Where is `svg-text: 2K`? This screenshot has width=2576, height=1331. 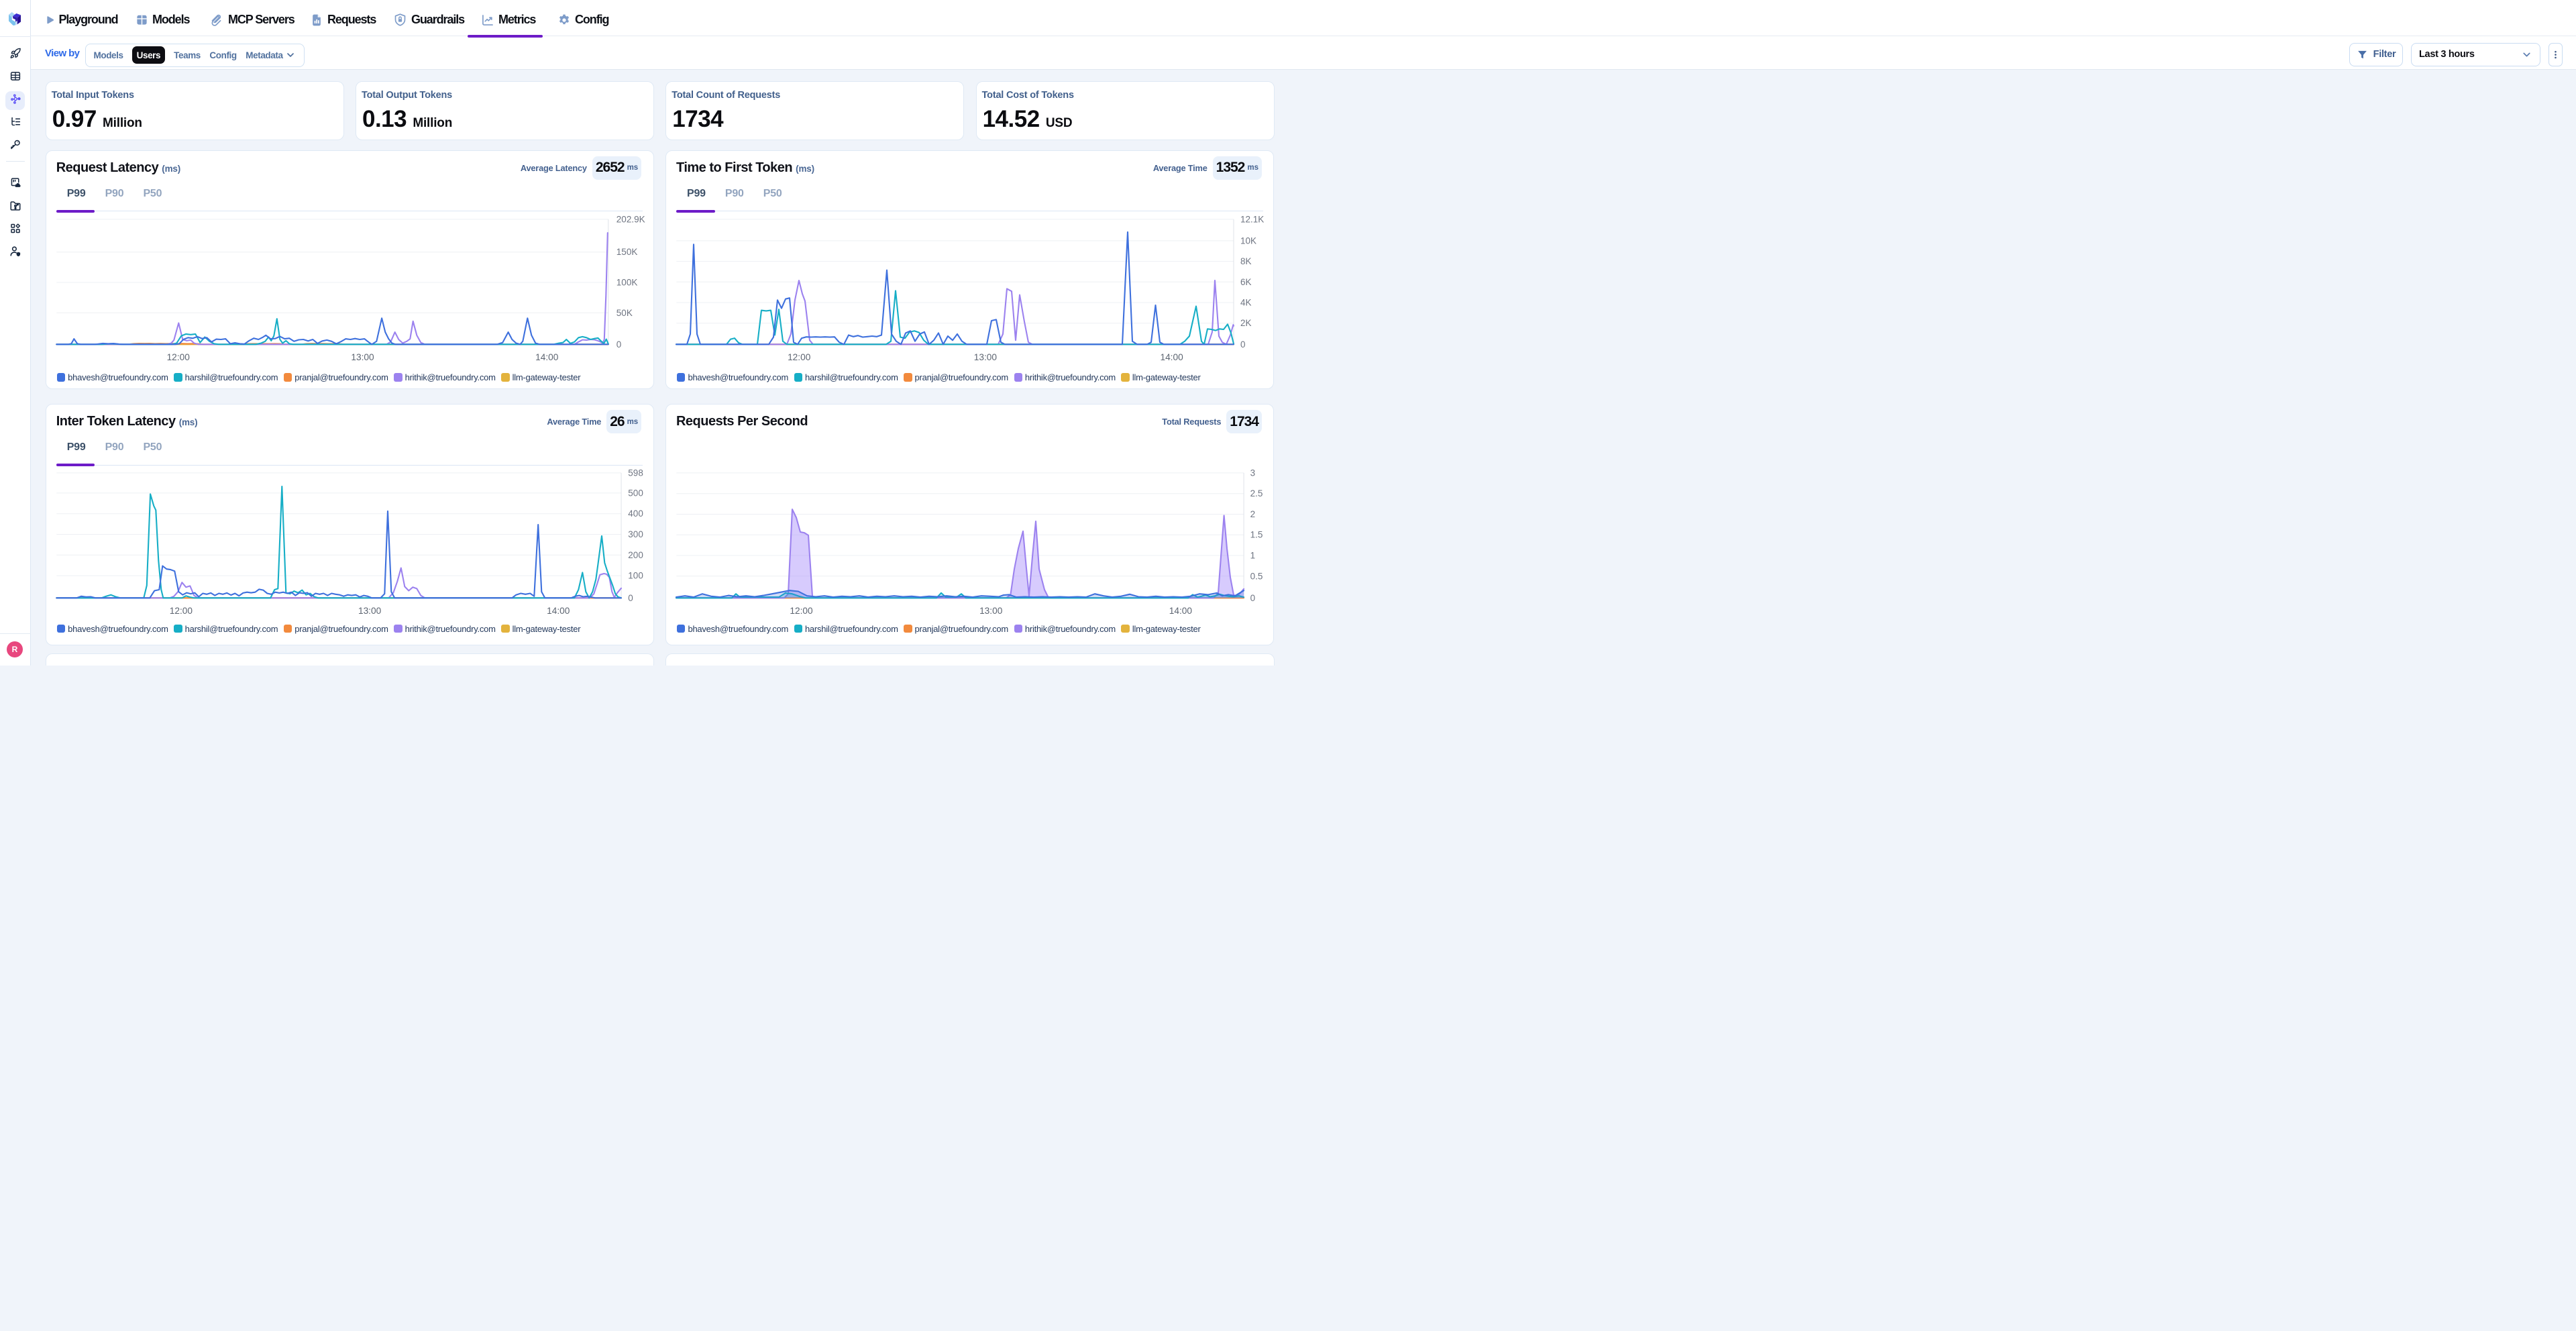 svg-text: 2K is located at coordinates (1246, 323).